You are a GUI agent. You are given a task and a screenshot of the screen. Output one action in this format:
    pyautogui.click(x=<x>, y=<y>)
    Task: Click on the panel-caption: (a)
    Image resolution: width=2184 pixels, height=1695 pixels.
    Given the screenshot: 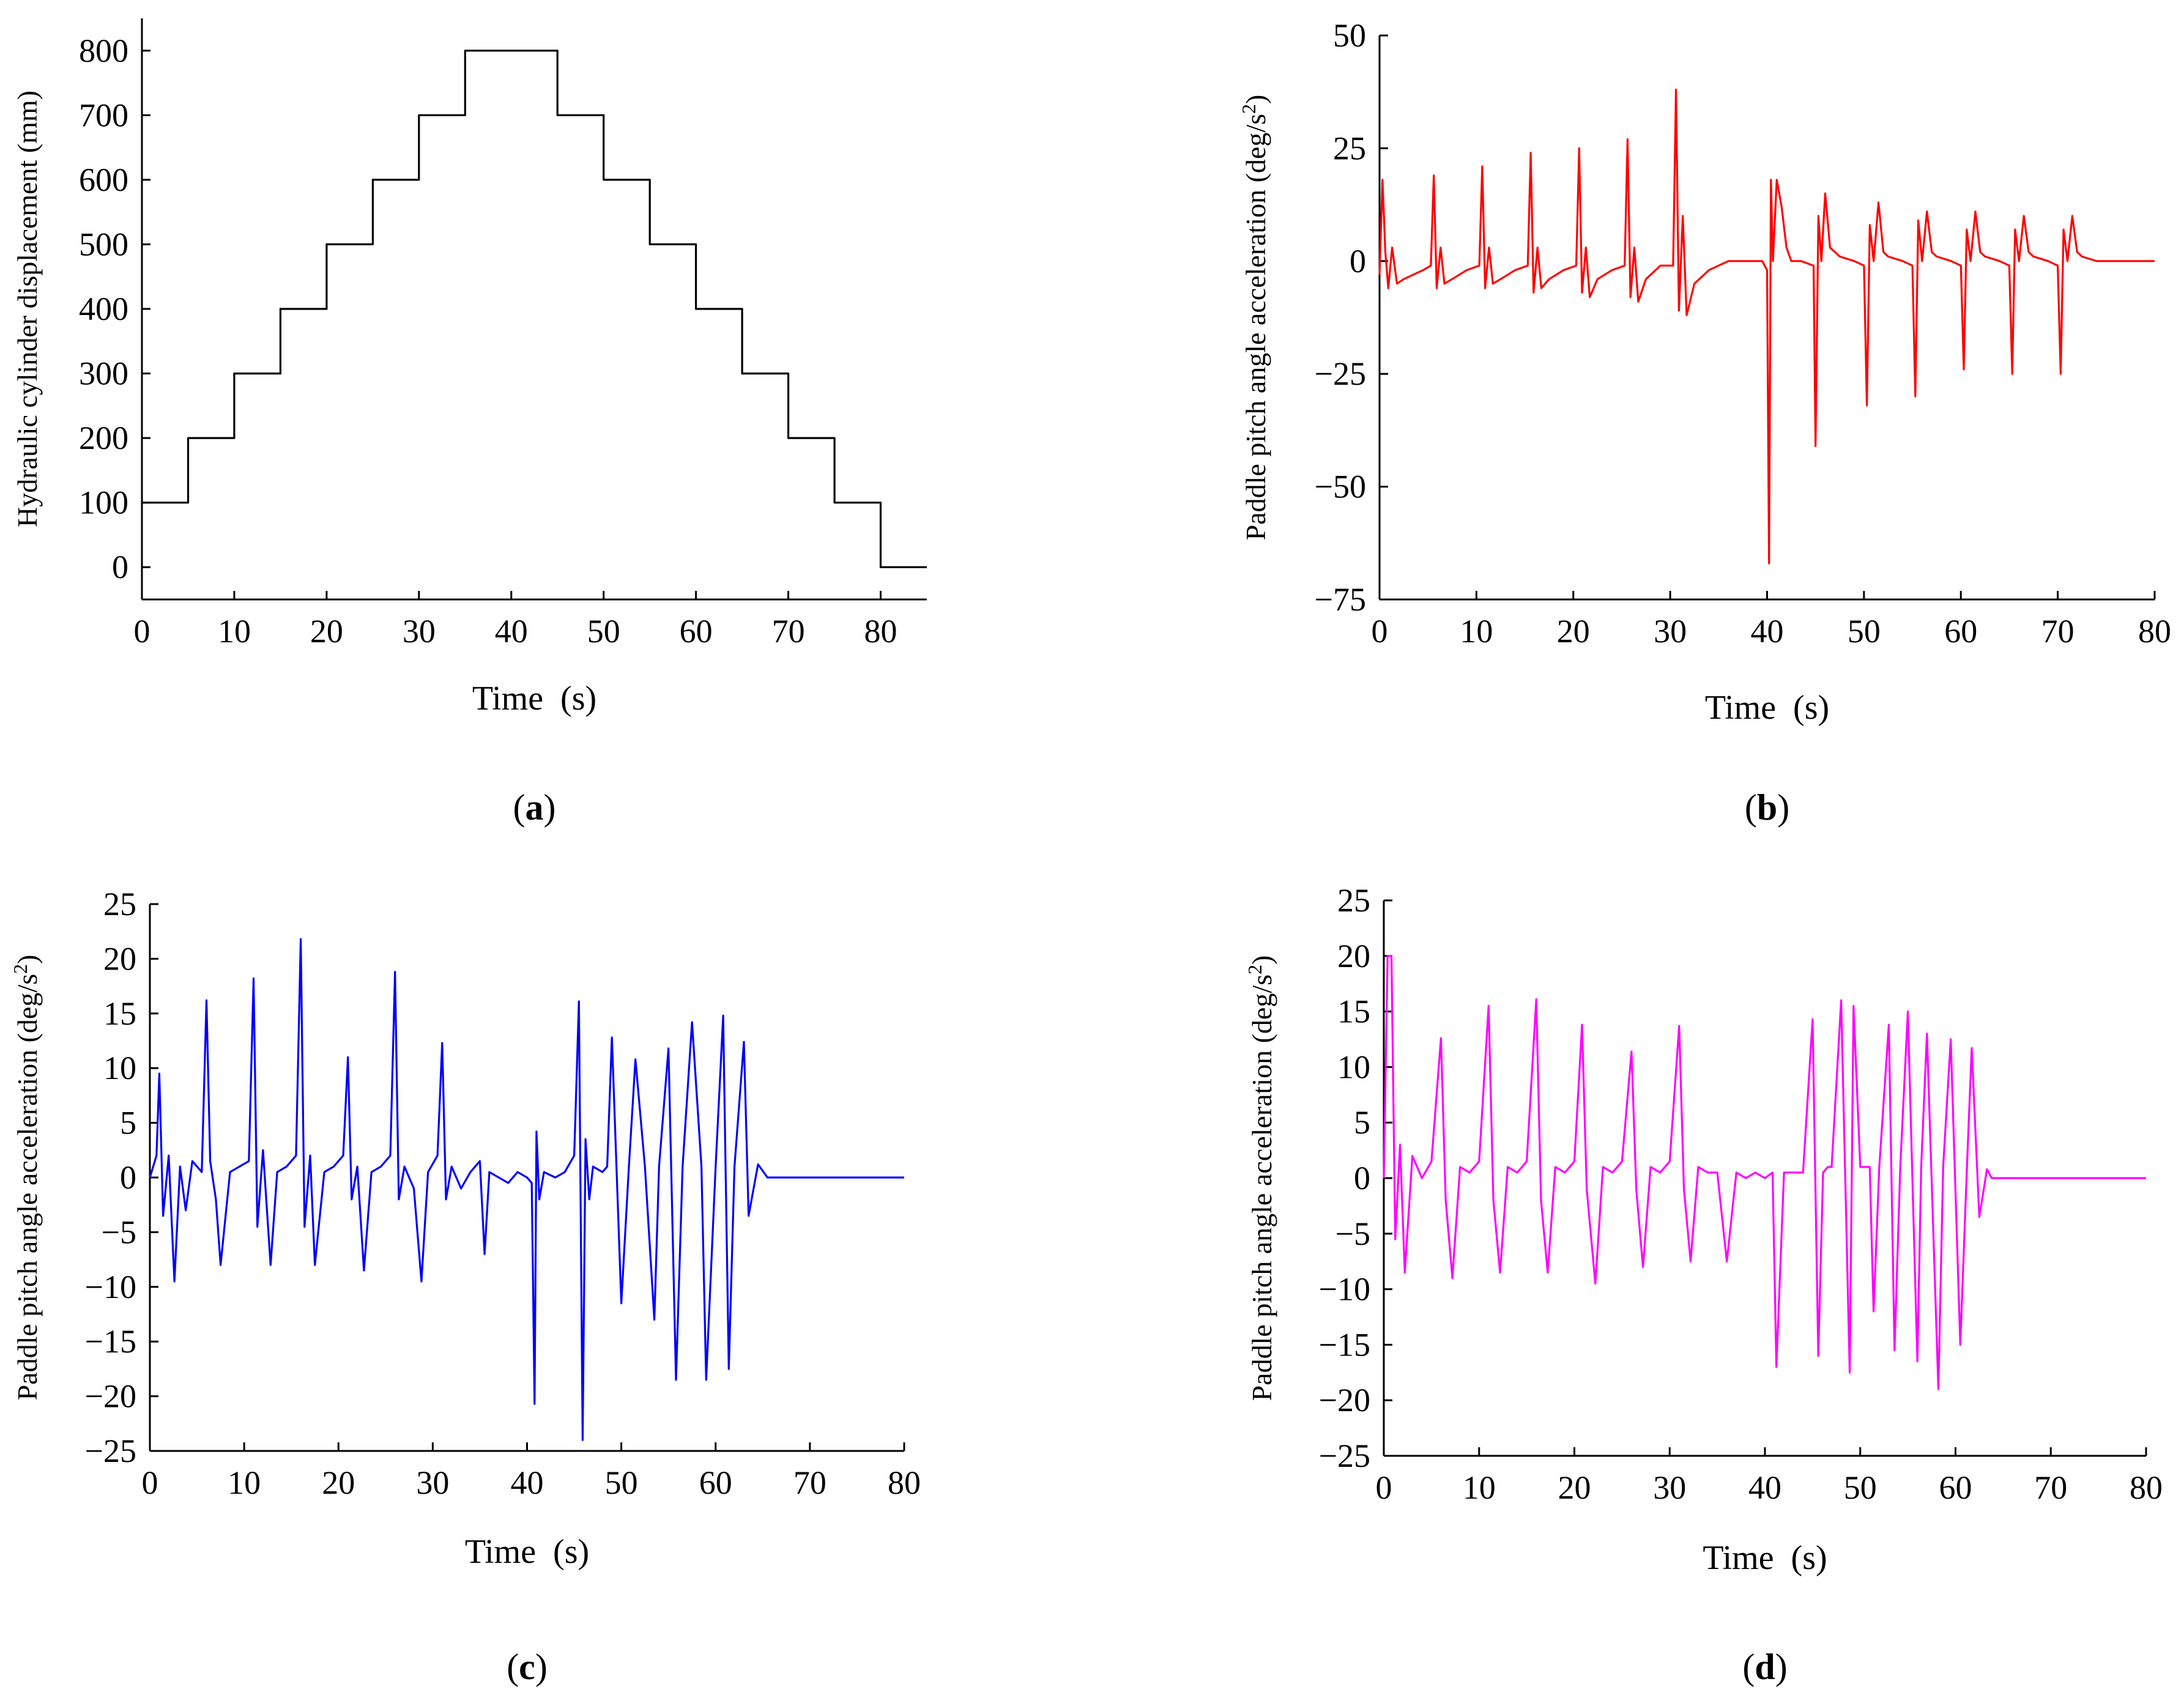 What is the action you would take?
    pyautogui.click(x=534, y=807)
    